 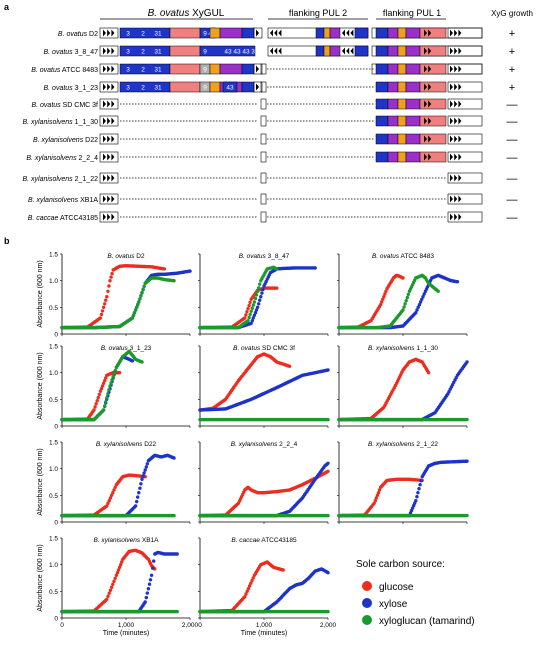 What do you see at coordinates (512, 13) in the screenshot?
I see `growth-header: XyG growth` at bounding box center [512, 13].